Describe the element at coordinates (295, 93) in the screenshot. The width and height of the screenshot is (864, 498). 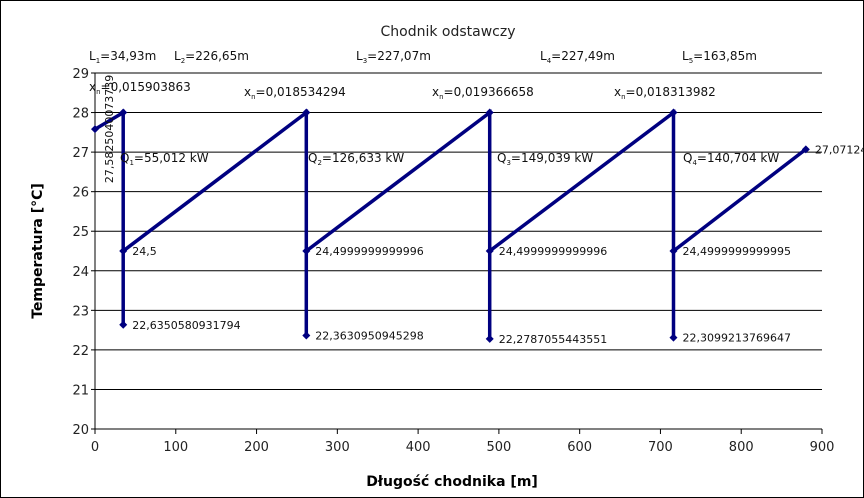
I see `xn-annotation: xn=0,018534294` at that location.